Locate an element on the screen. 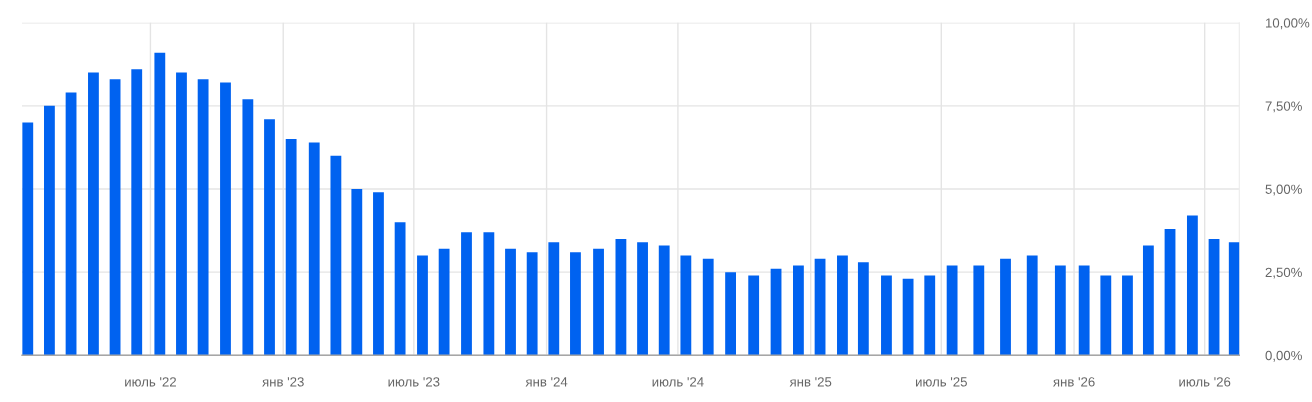 This screenshot has height=402, width=1312. y-tick-label: 2,50% is located at coordinates (1283, 273).